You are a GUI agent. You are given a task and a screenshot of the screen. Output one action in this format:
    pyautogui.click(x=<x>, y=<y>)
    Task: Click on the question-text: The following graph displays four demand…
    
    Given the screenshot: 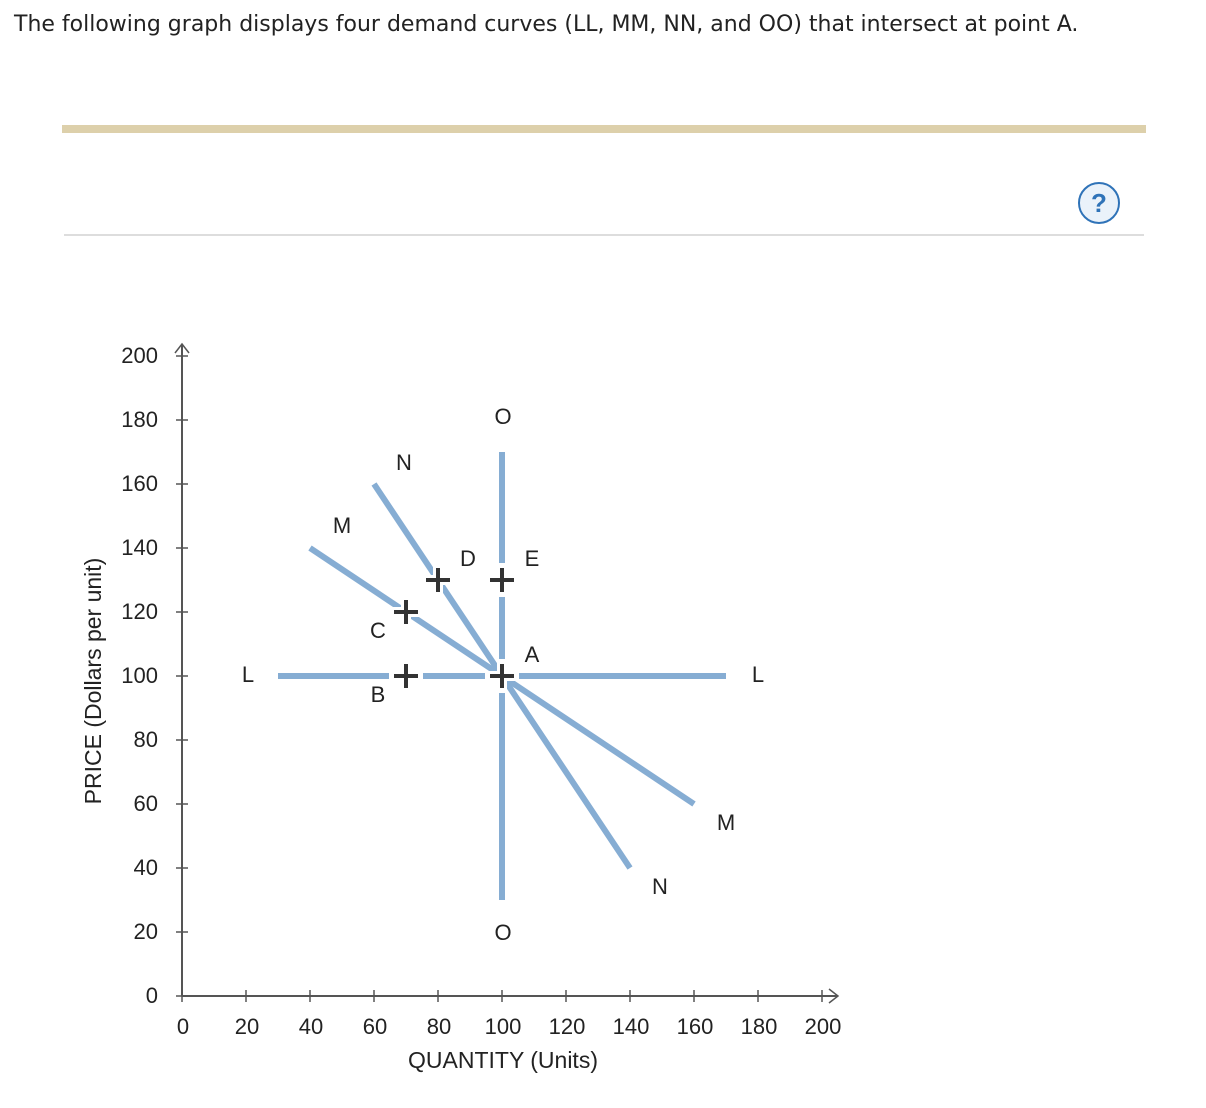 What is the action you would take?
    pyautogui.click(x=546, y=24)
    